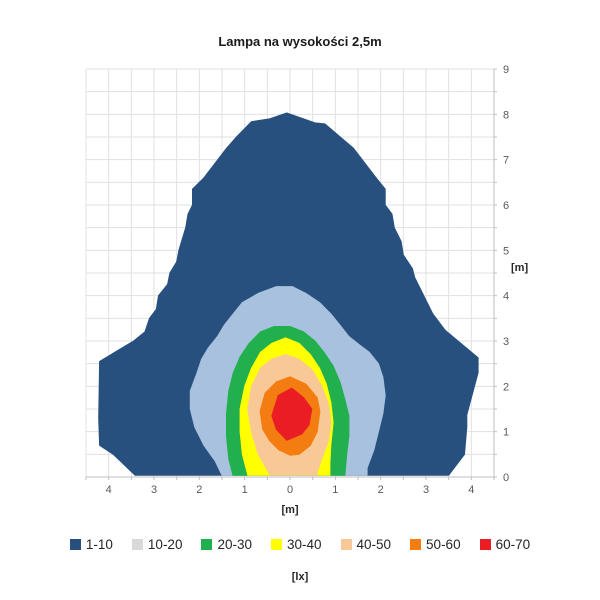  Describe the element at coordinates (304, 544) in the screenshot. I see `legend-label: 30-40` at that location.